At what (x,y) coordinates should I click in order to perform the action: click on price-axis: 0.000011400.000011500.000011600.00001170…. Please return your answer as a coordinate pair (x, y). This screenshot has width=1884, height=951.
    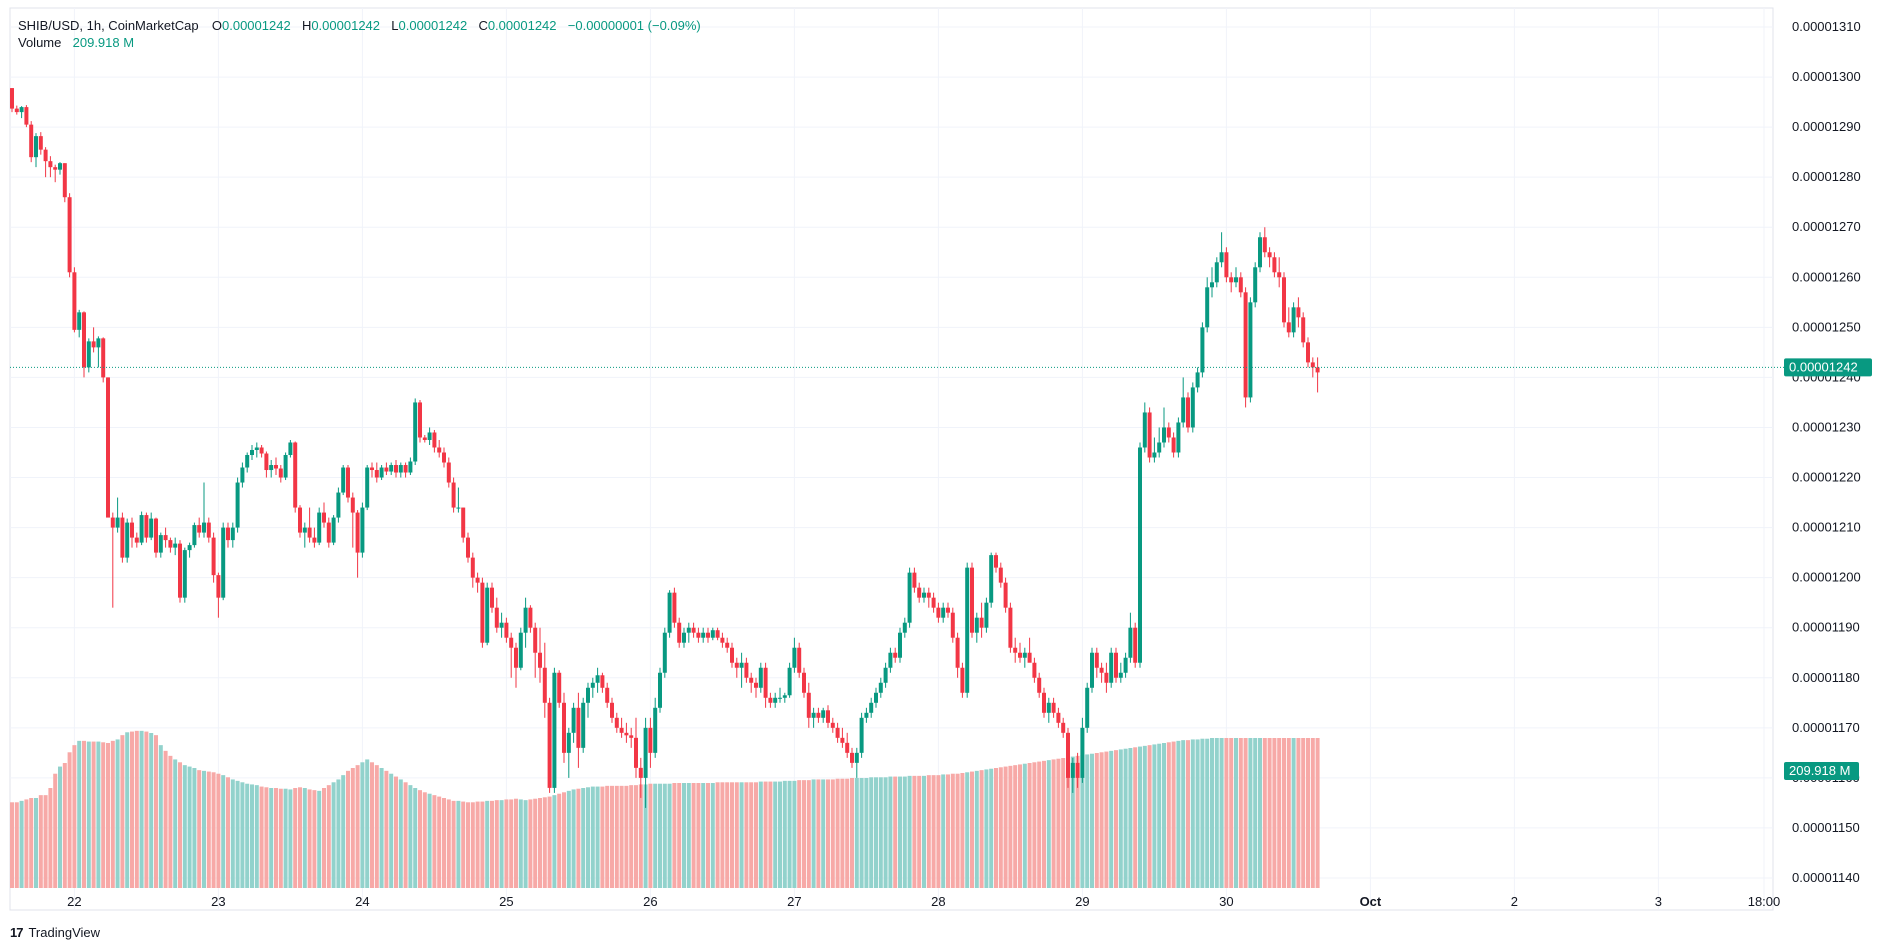
    Looking at the image, I should click on (1826, 452).